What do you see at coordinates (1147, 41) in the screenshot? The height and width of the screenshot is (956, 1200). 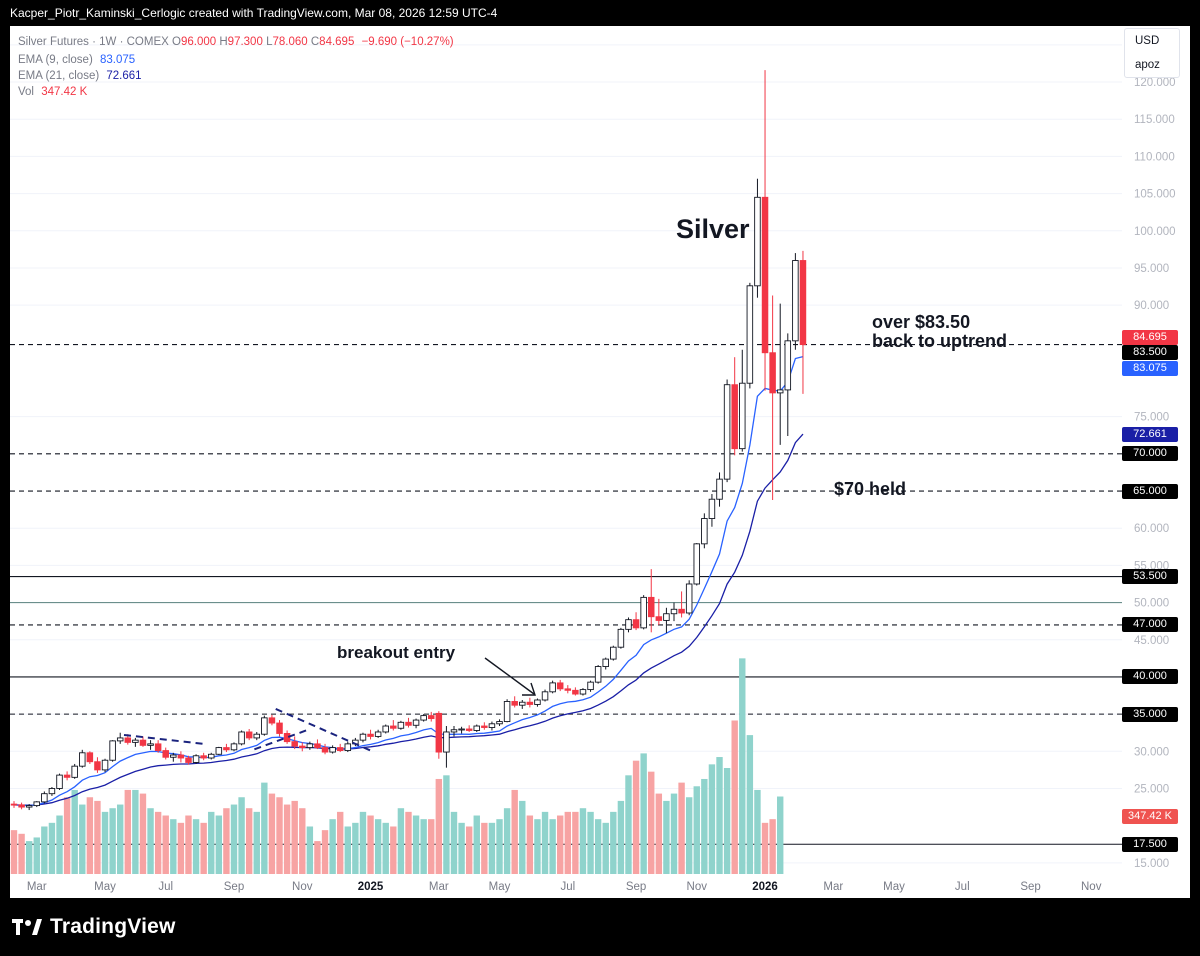 I see `currency-selector: USD` at bounding box center [1147, 41].